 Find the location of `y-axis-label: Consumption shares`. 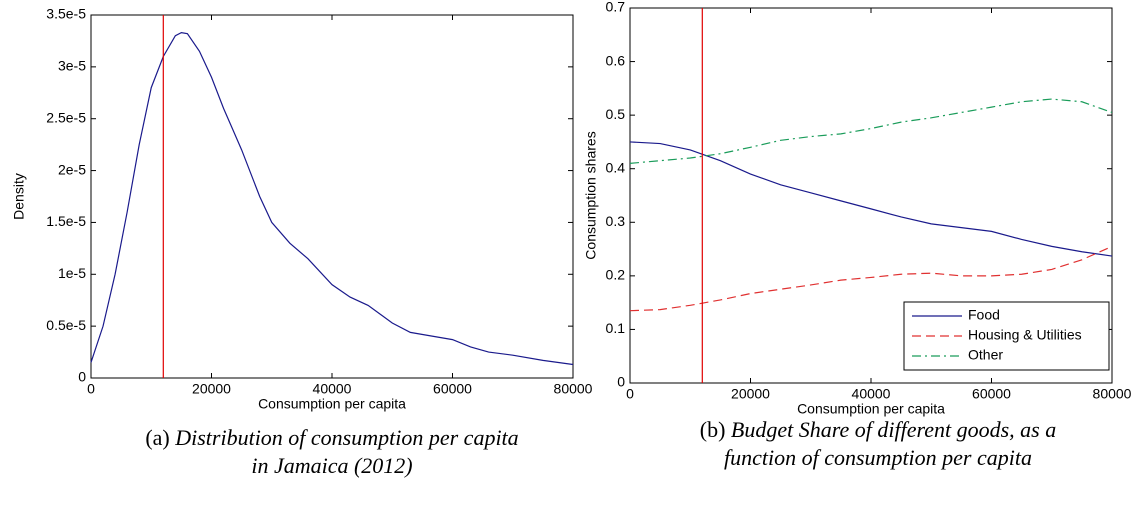

y-axis-label: Consumption shares is located at coordinates (591, 195).